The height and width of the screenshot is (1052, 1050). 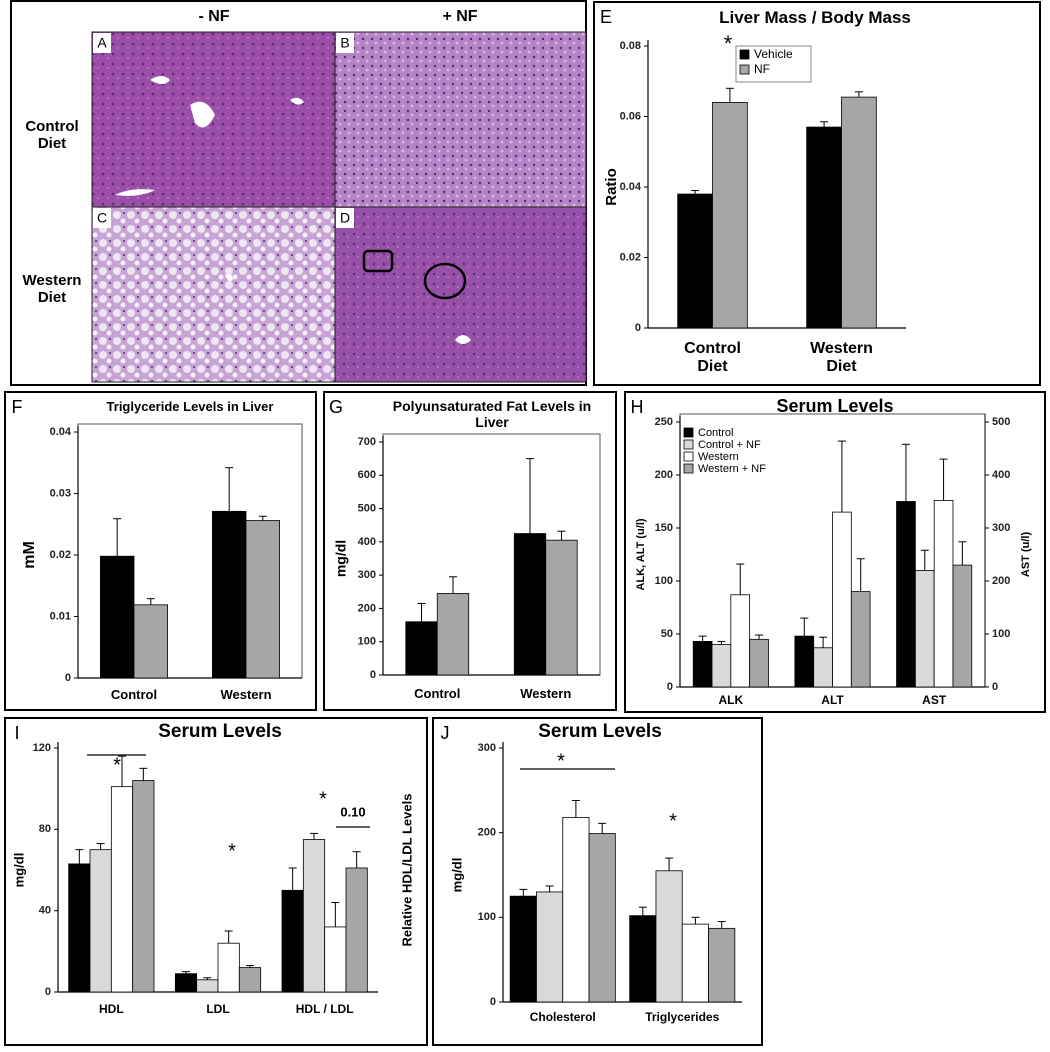 What do you see at coordinates (1001, 422) in the screenshot?
I see `y2-tick-label: 500` at bounding box center [1001, 422].